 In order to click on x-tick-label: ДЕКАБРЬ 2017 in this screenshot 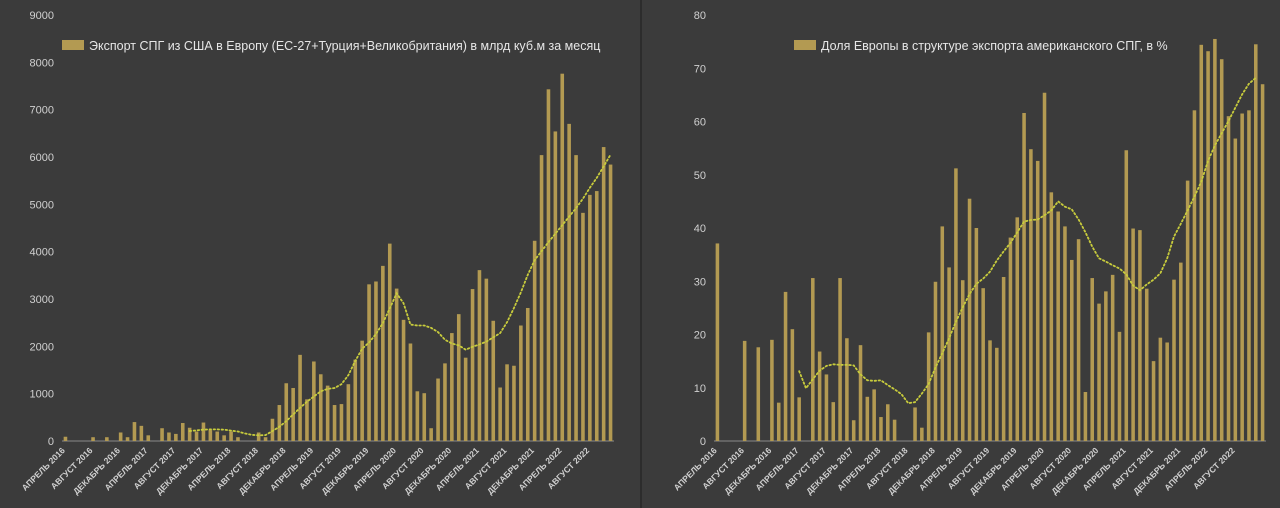, I will do `click(829, 470)`.